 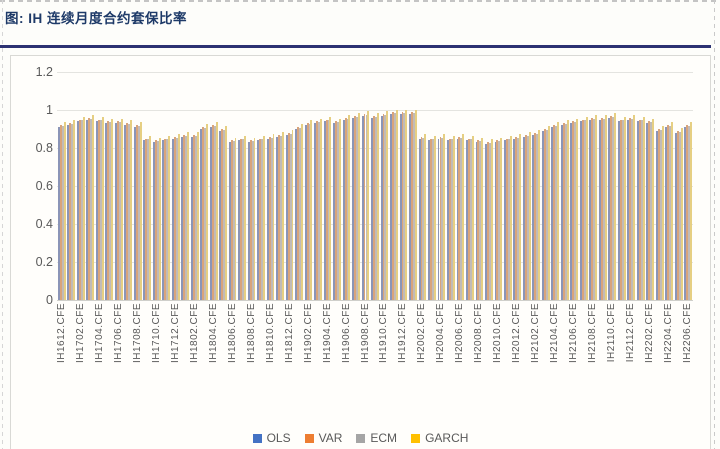 I want to click on bar-garch-IH1711.CFE, so click(x=169, y=217).